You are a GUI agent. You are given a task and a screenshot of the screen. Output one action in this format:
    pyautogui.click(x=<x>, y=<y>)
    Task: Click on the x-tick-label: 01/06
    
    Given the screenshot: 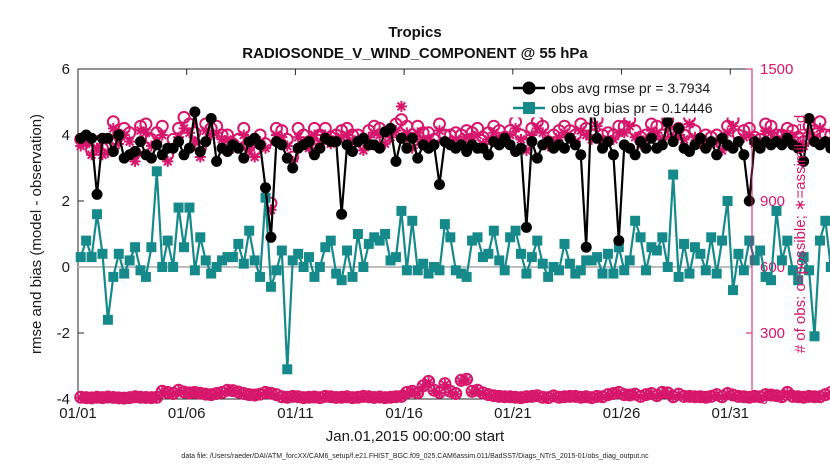 What is the action you would take?
    pyautogui.click(x=187, y=413)
    